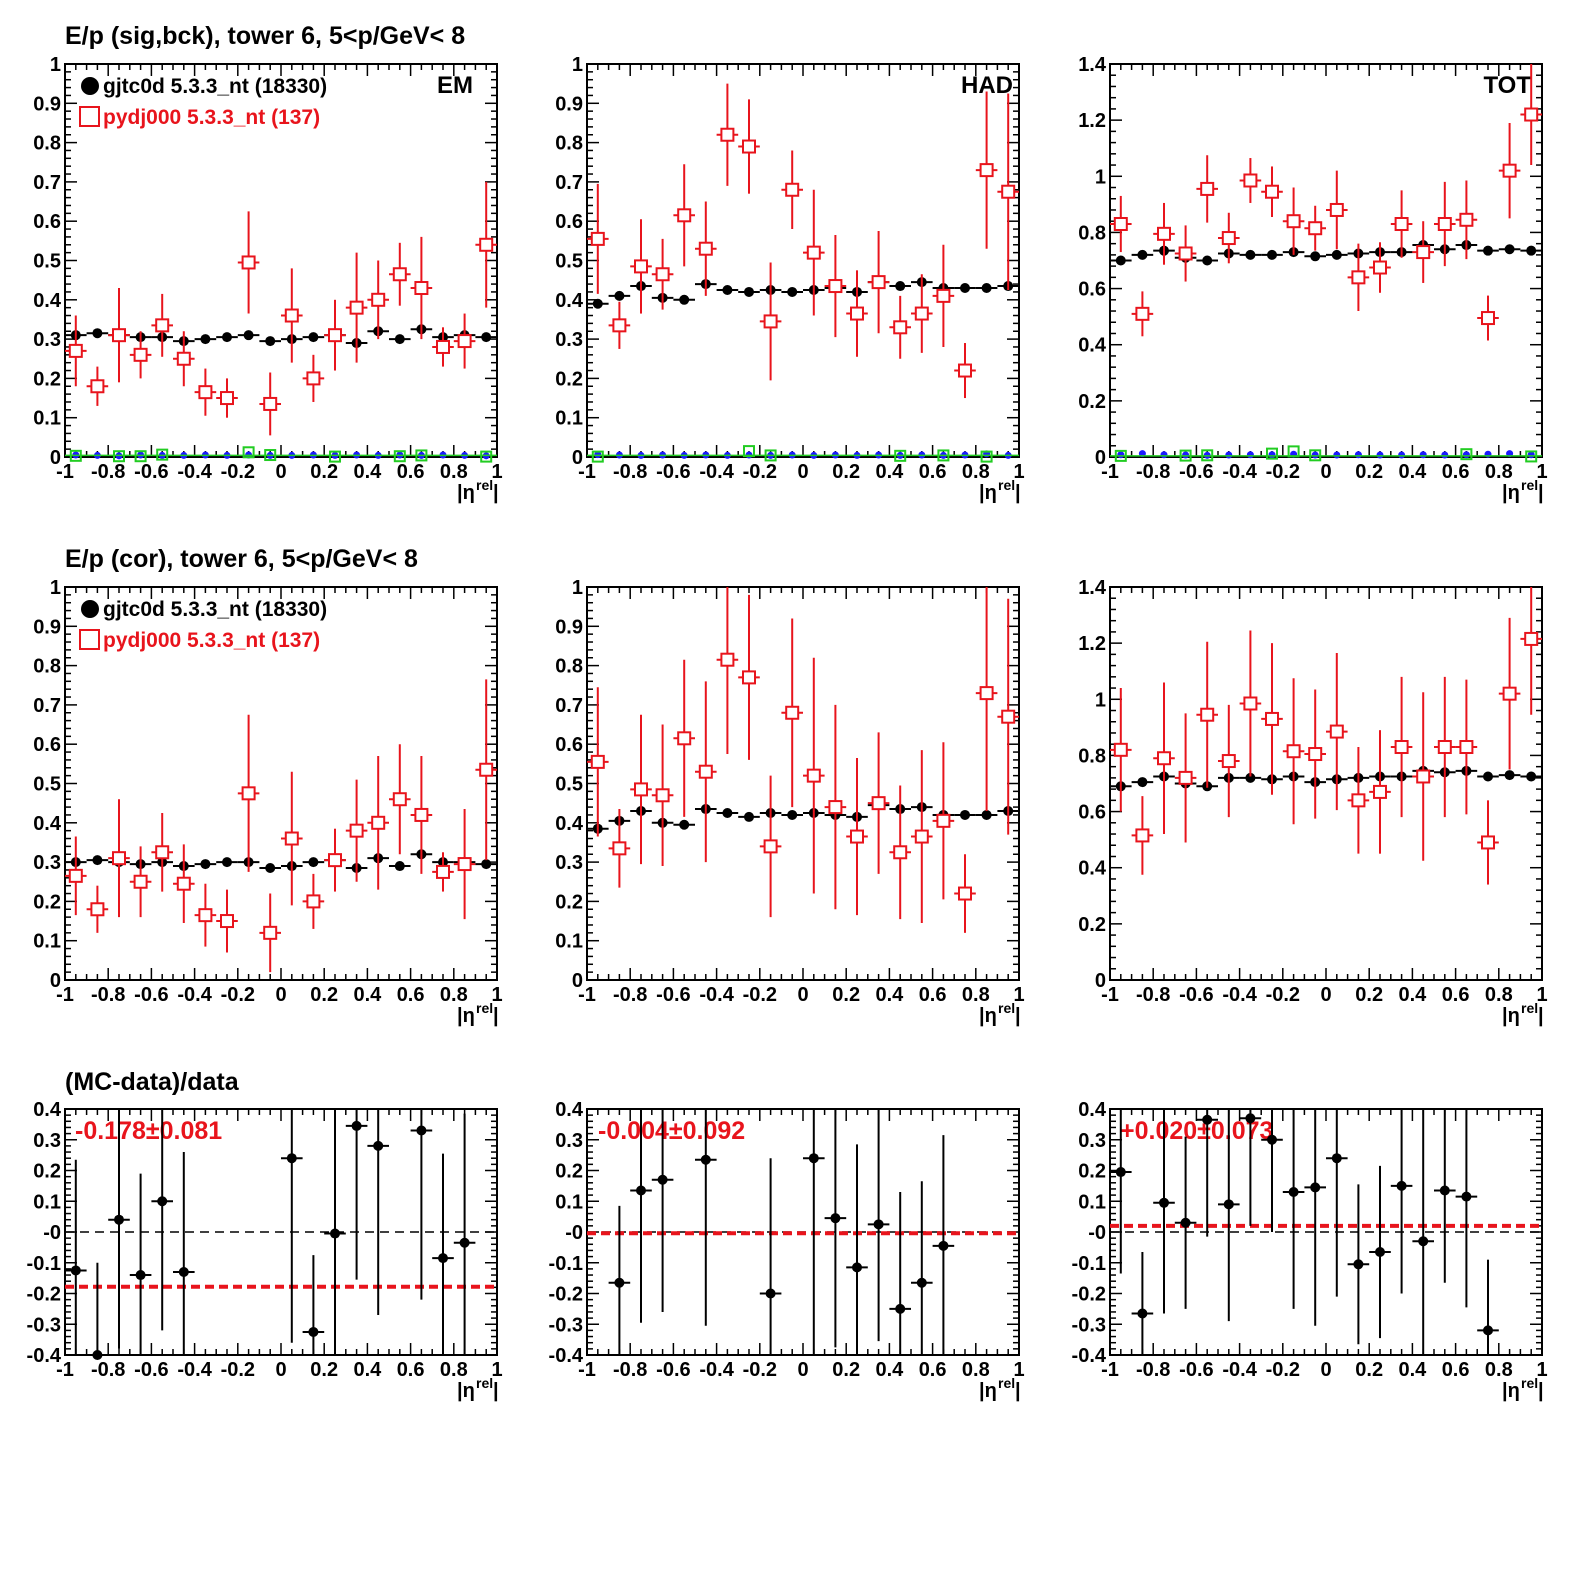 This screenshot has width=1575, height=1575. What do you see at coordinates (1092, 644) in the screenshot?
I see `y-tick-label: 1.2` at bounding box center [1092, 644].